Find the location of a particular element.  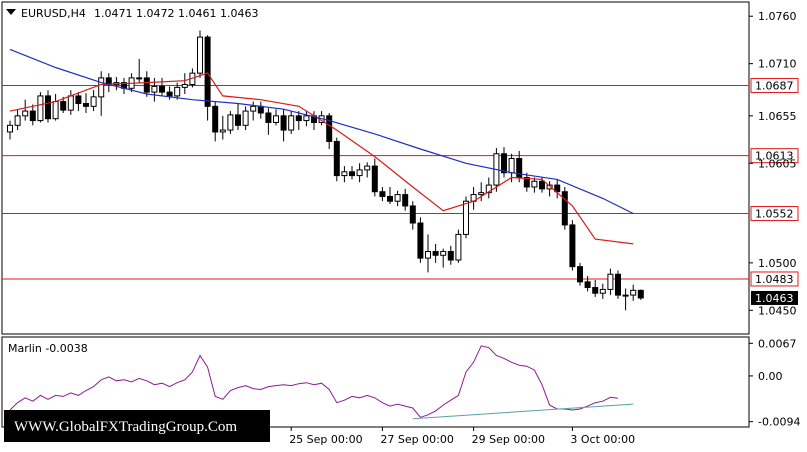

watermark-box is located at coordinates (137, 426).